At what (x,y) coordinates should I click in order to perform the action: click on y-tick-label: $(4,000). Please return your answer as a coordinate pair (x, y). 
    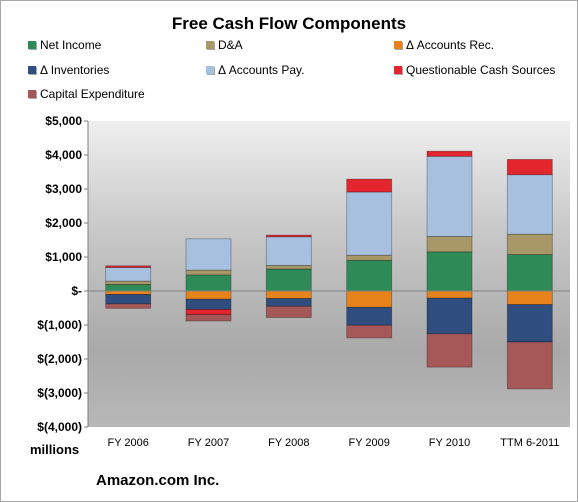
    Looking at the image, I should click on (59, 427).